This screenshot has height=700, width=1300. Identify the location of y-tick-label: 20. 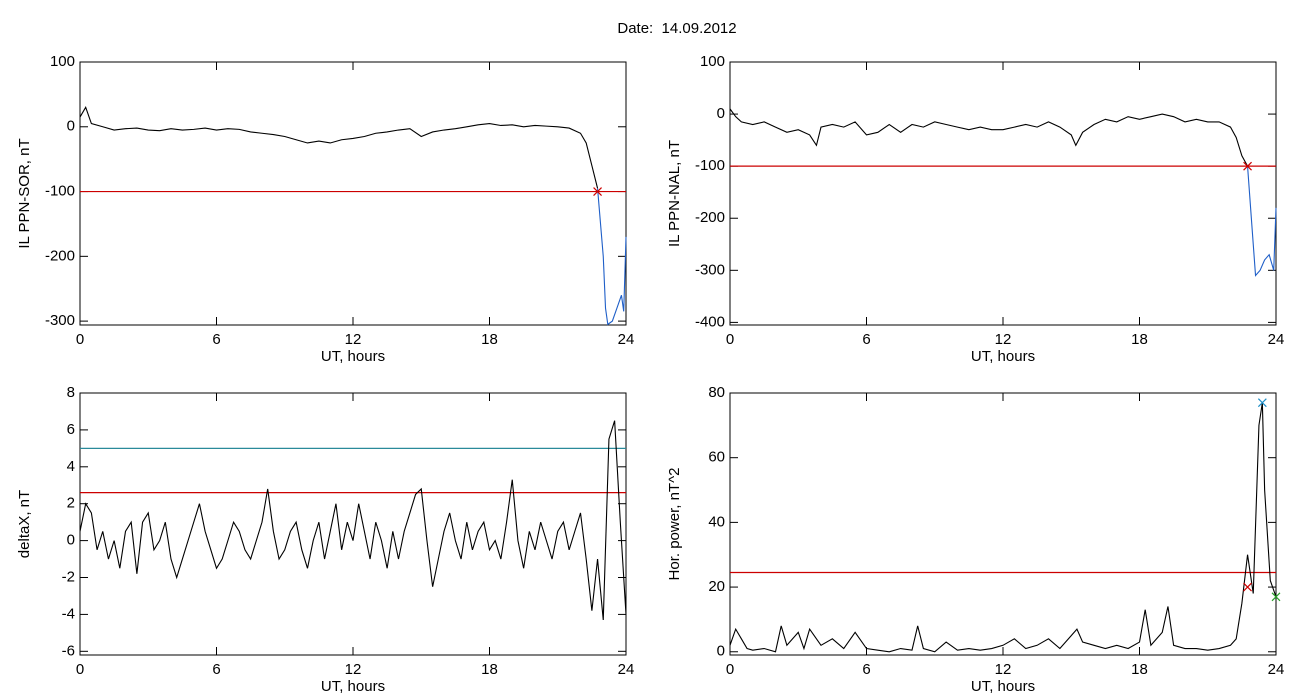
(716, 586).